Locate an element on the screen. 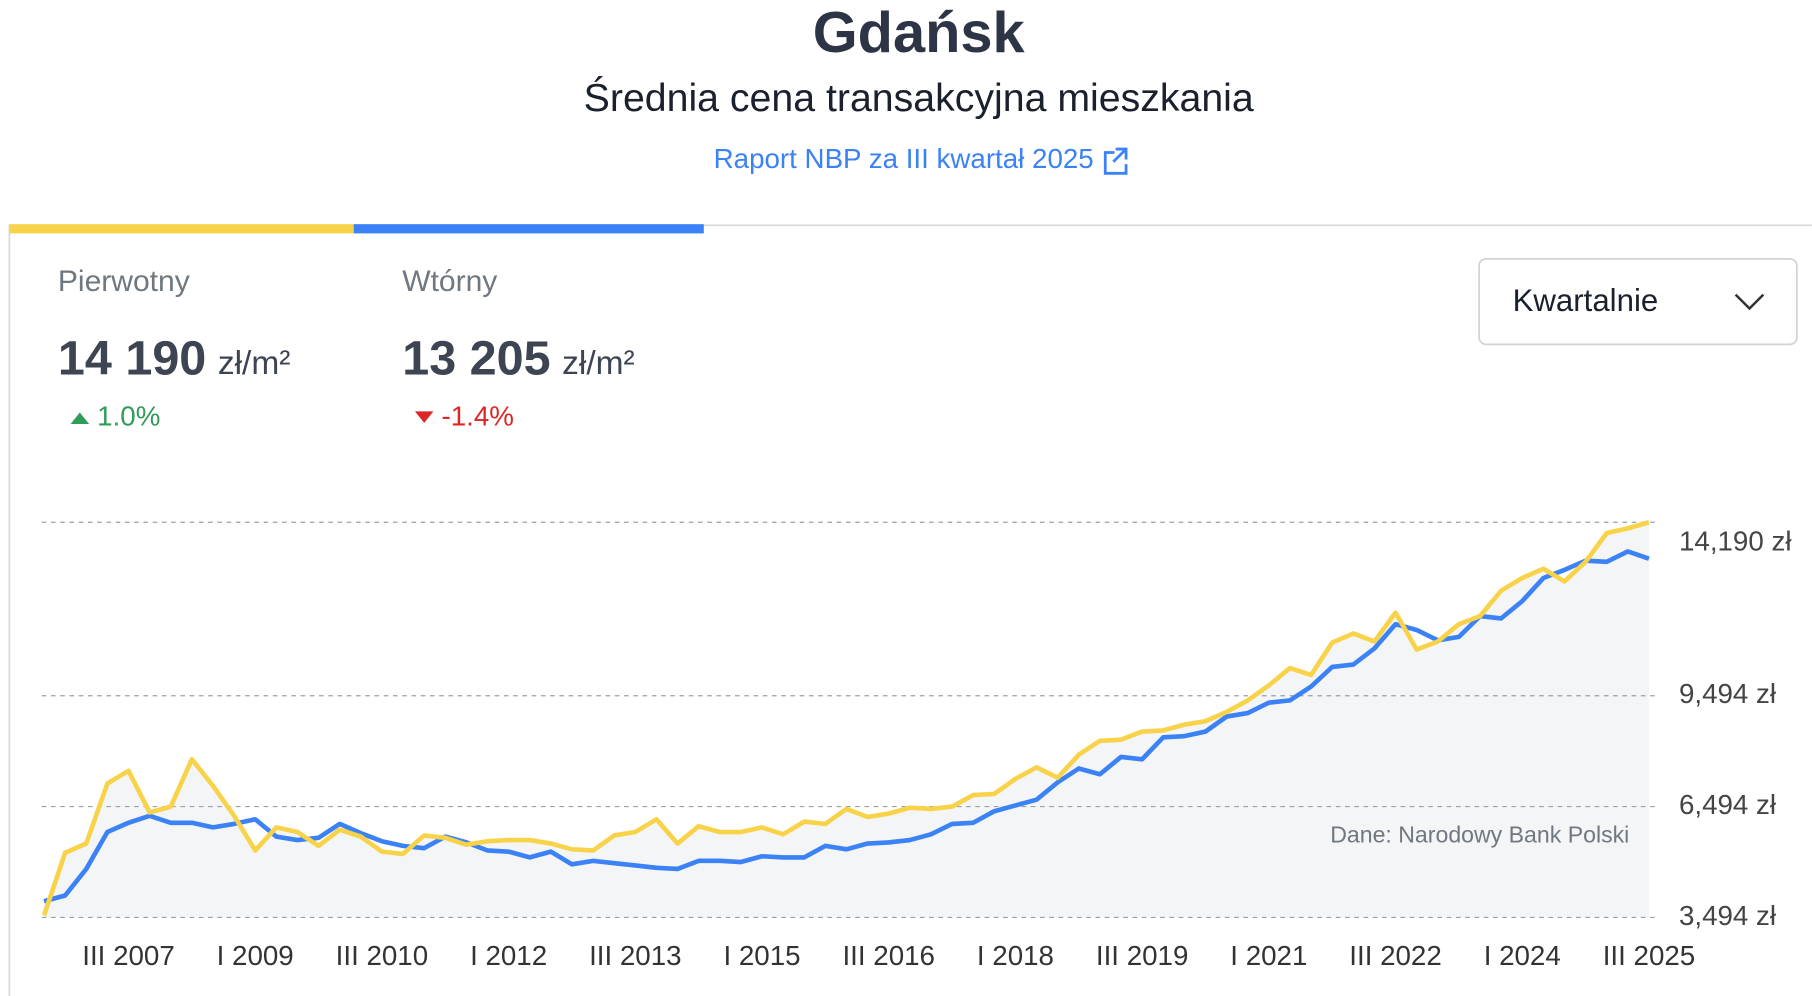  x-tick-label: I 2024 is located at coordinates (1522, 955).